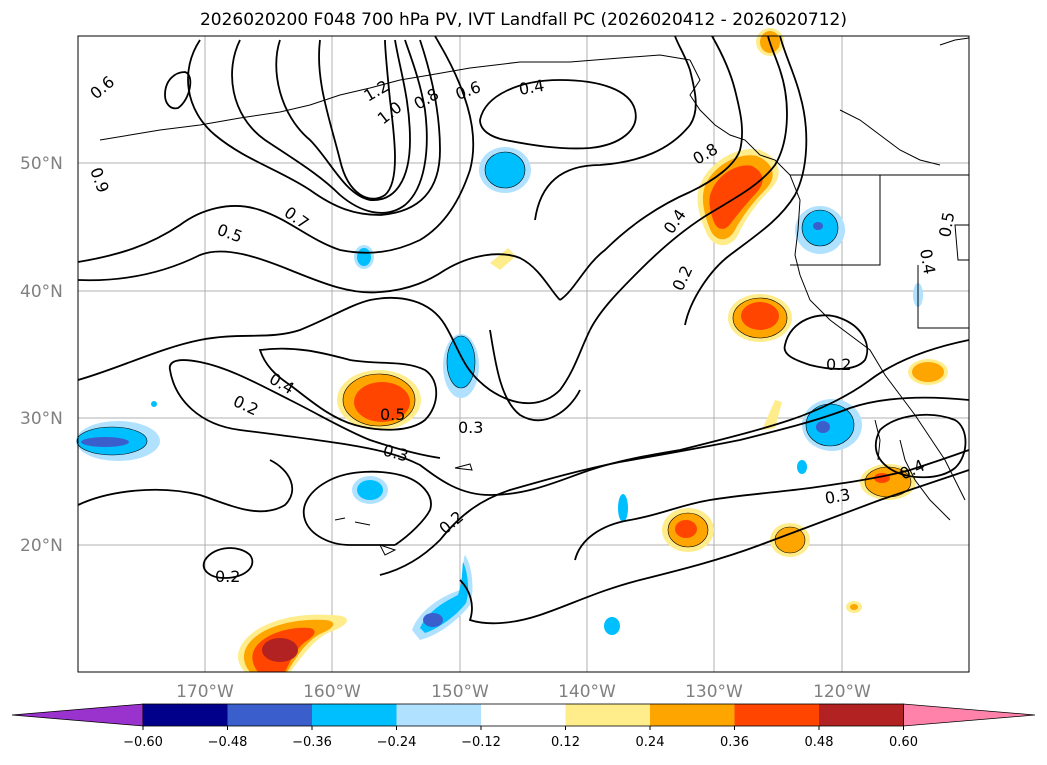  I want to click on colorbar-arrow-right, so click(969, 715).